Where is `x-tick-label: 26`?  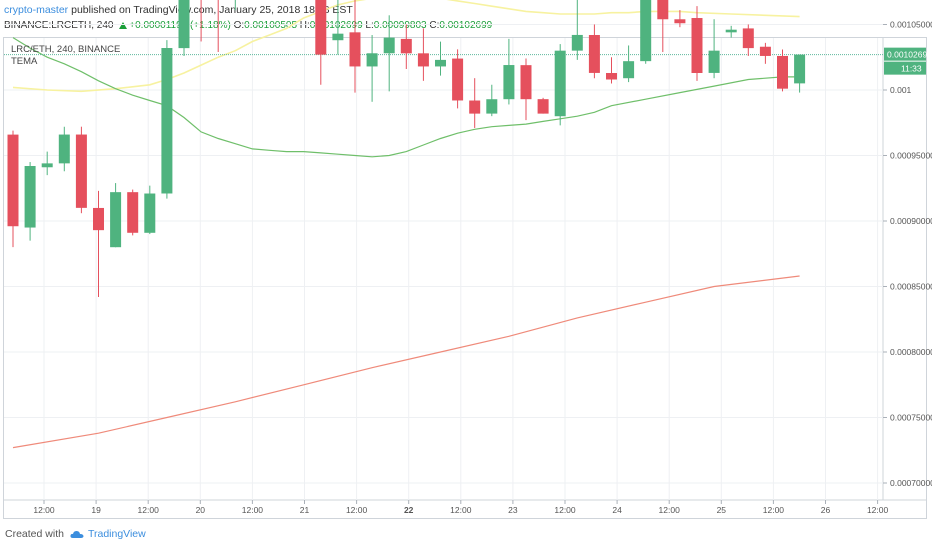
x-tick-label: 26 is located at coordinates (826, 510).